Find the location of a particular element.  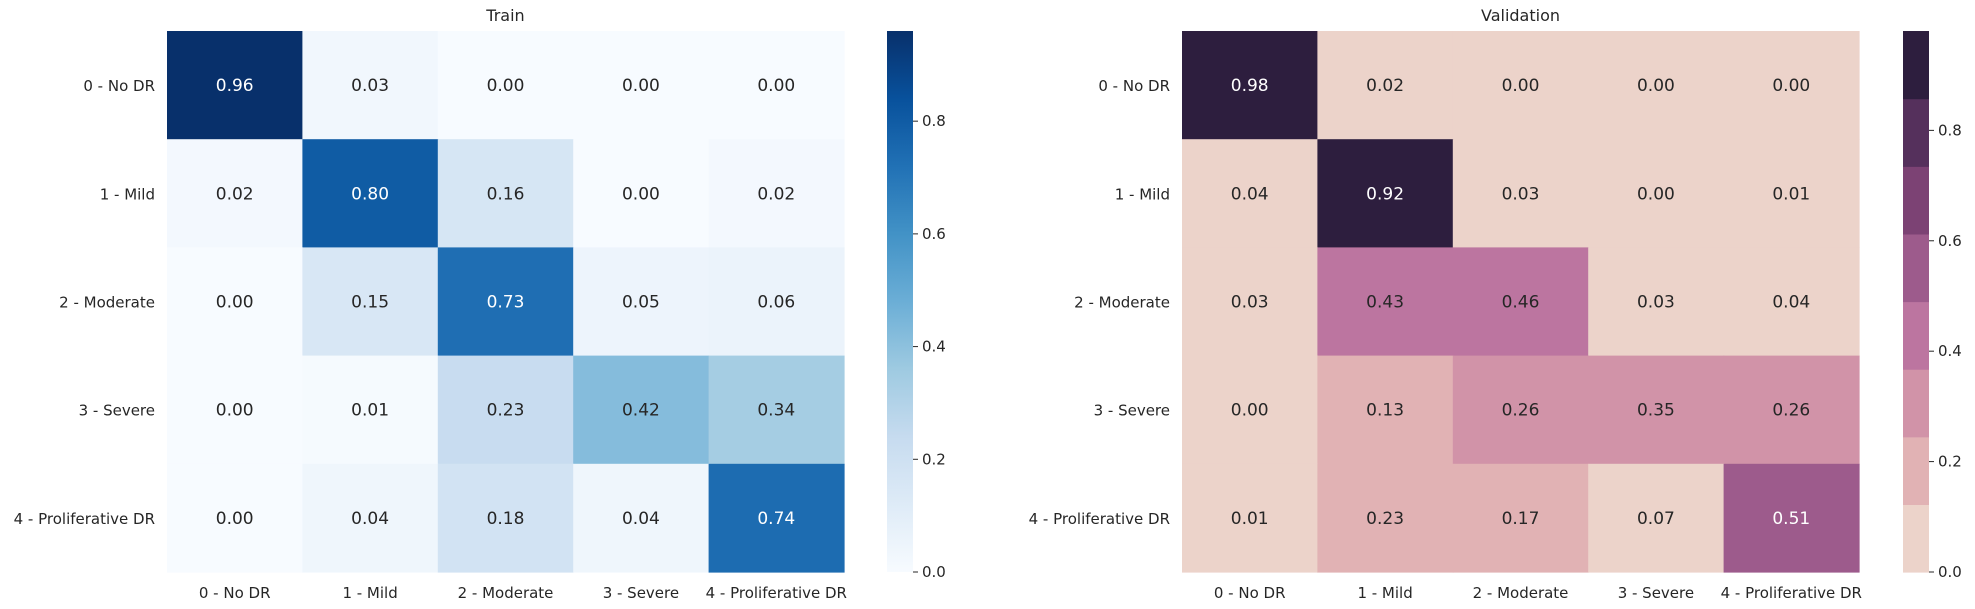

cell-value-label: 0.80 is located at coordinates (370, 194).